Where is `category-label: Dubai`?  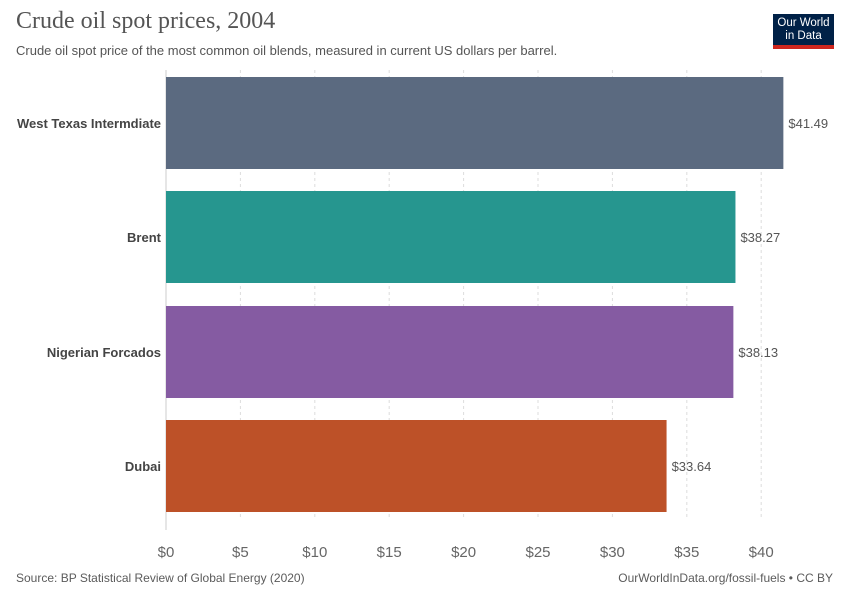
category-label: Dubai is located at coordinates (143, 466).